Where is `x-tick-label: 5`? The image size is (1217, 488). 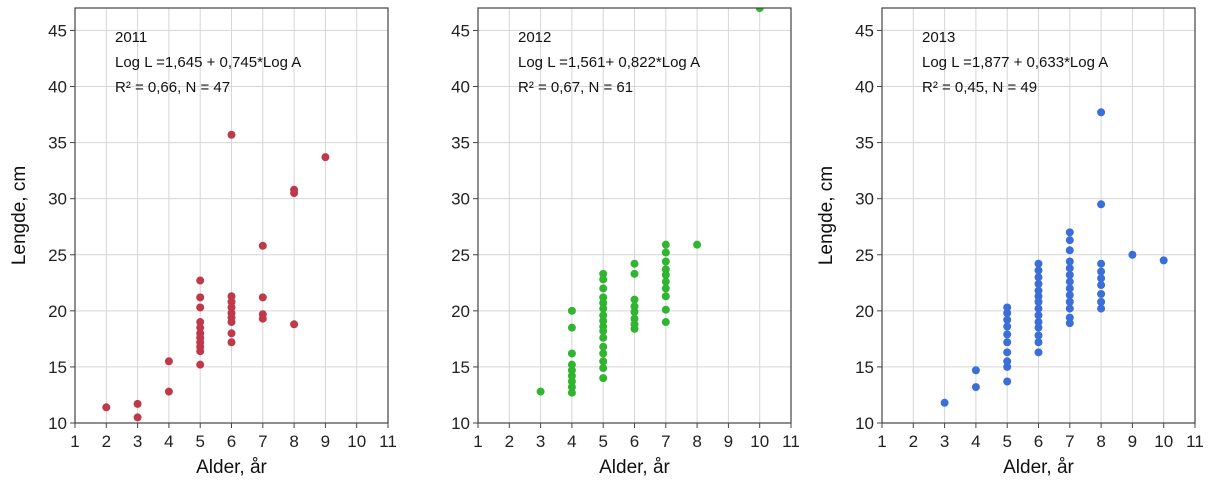 x-tick-label: 5 is located at coordinates (199, 441).